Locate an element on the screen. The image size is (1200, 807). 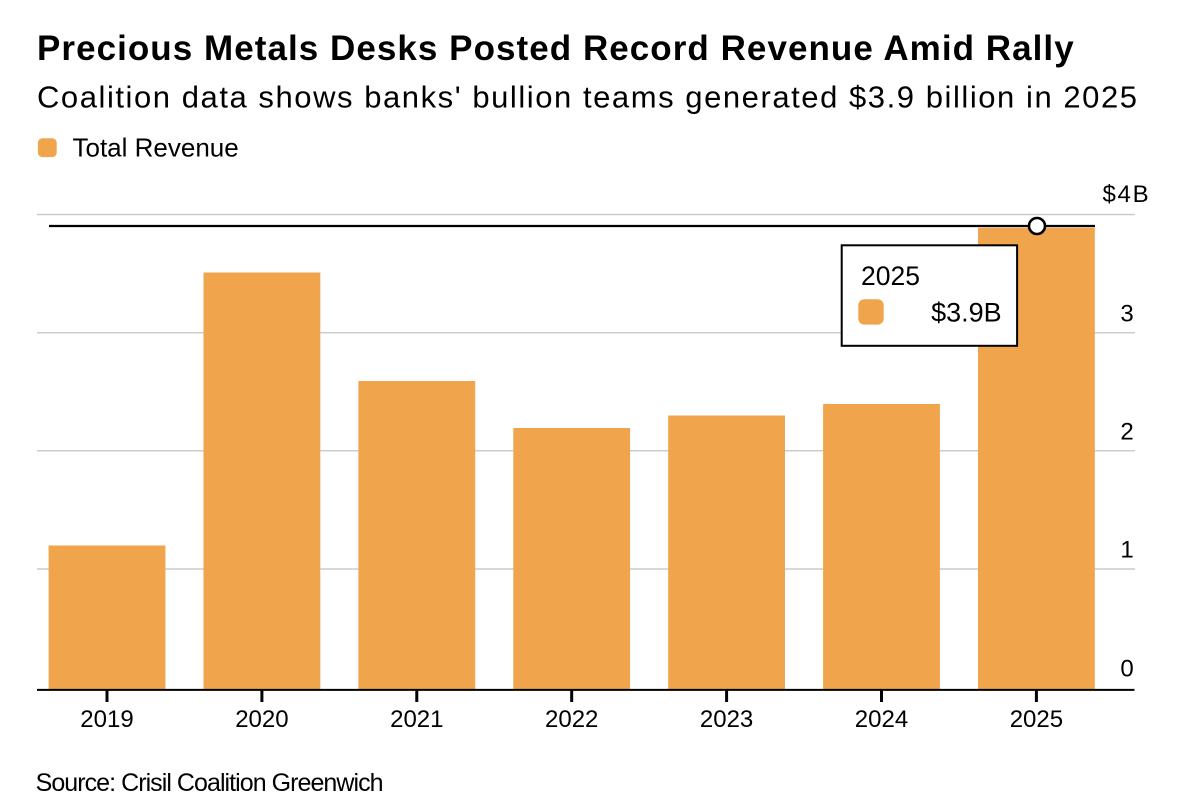
svg-text: 3 is located at coordinates (1126, 313).